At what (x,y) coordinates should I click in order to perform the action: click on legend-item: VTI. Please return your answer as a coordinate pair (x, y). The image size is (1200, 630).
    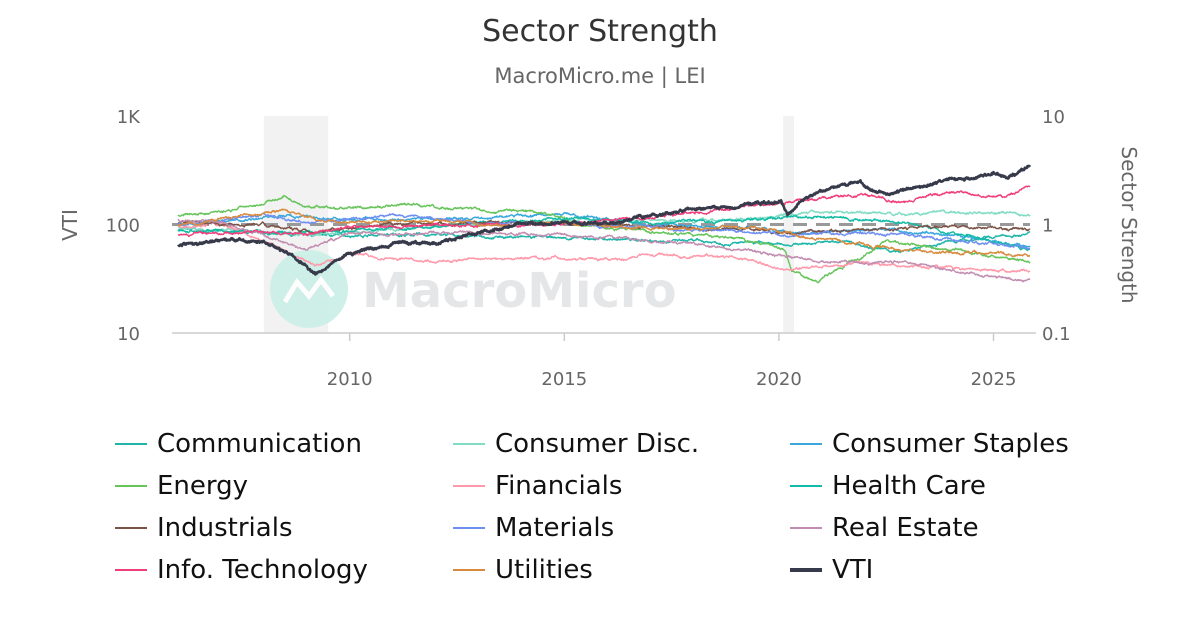
    Looking at the image, I should click on (831, 570).